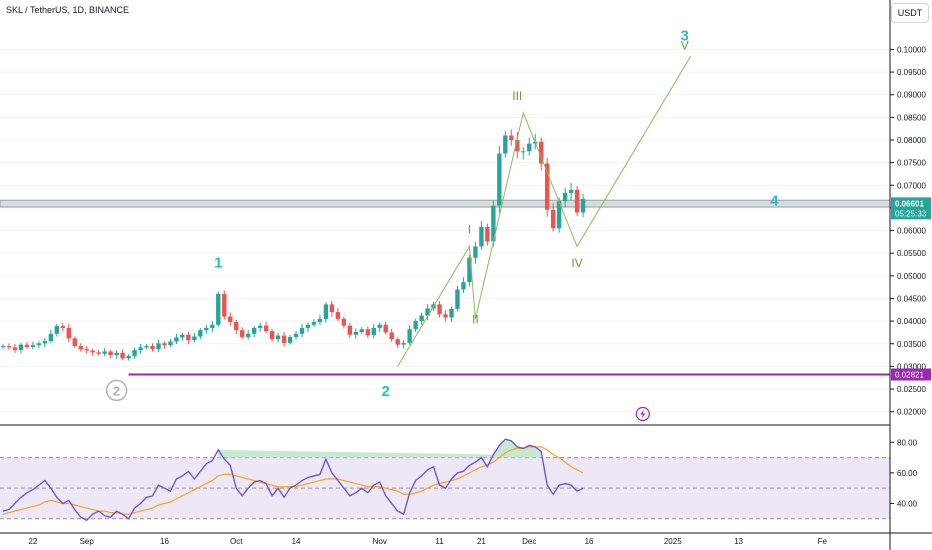 The image size is (932, 550). What do you see at coordinates (911, 374) in the screenshot?
I see `support-price-tag` at bounding box center [911, 374].